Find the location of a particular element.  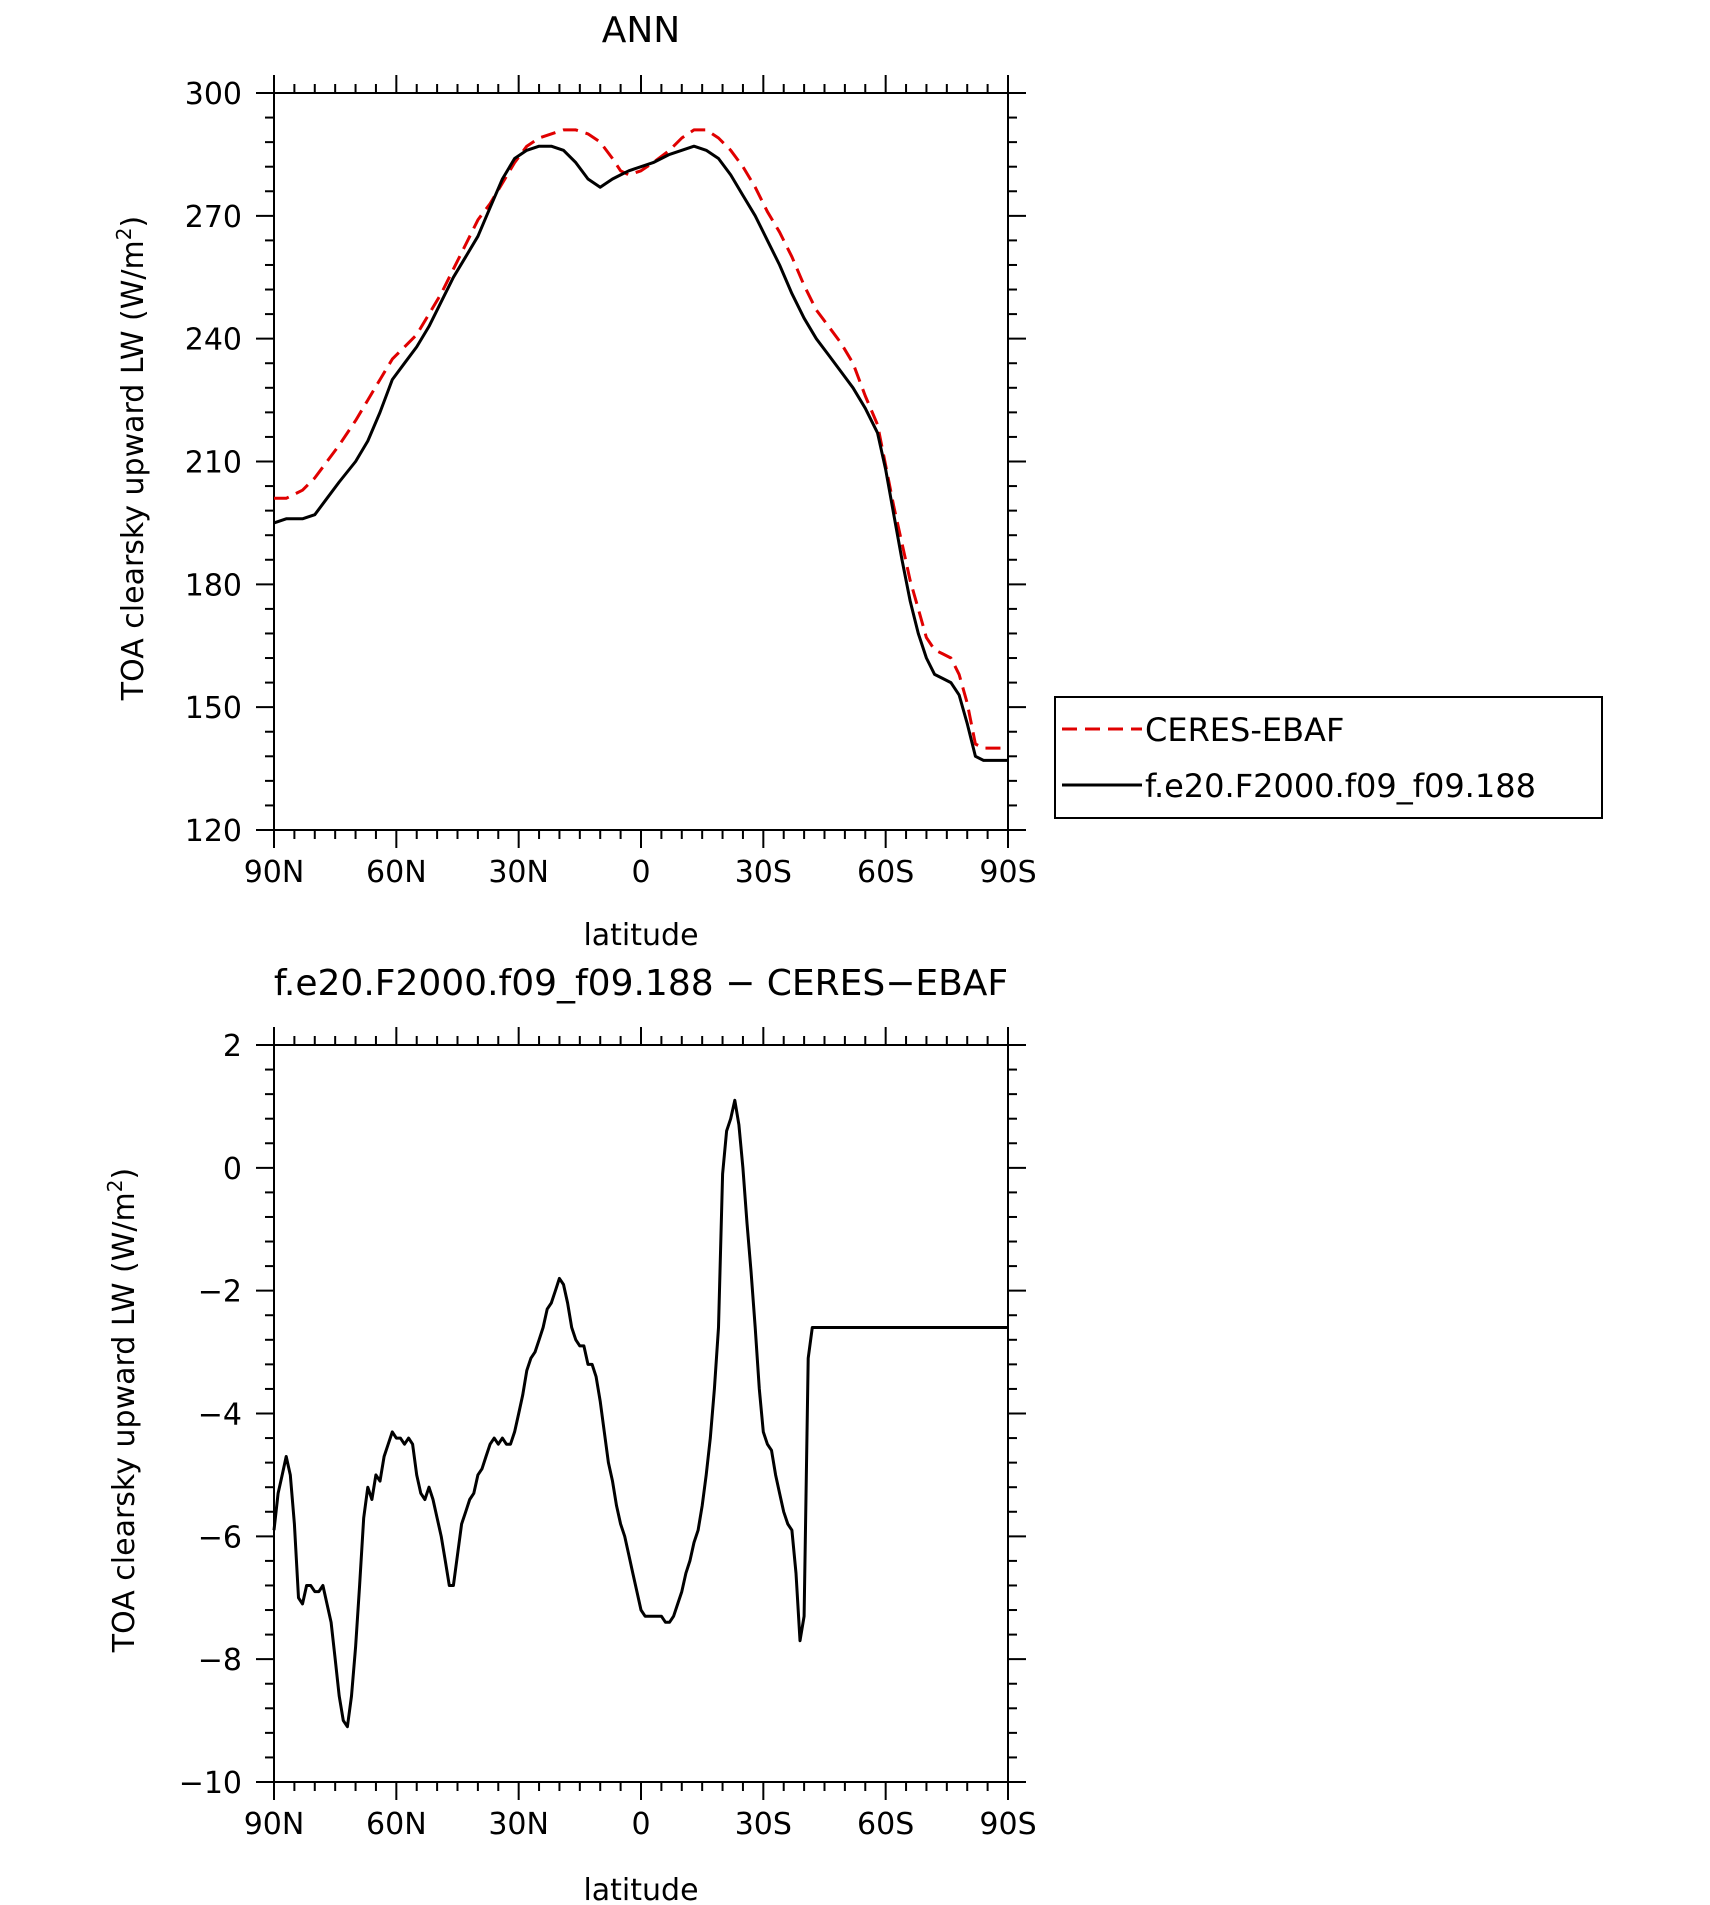

chart-title-difference: f.e20.F2000.f09_f09.188 − CERES−EBAF is located at coordinates (641, 983).